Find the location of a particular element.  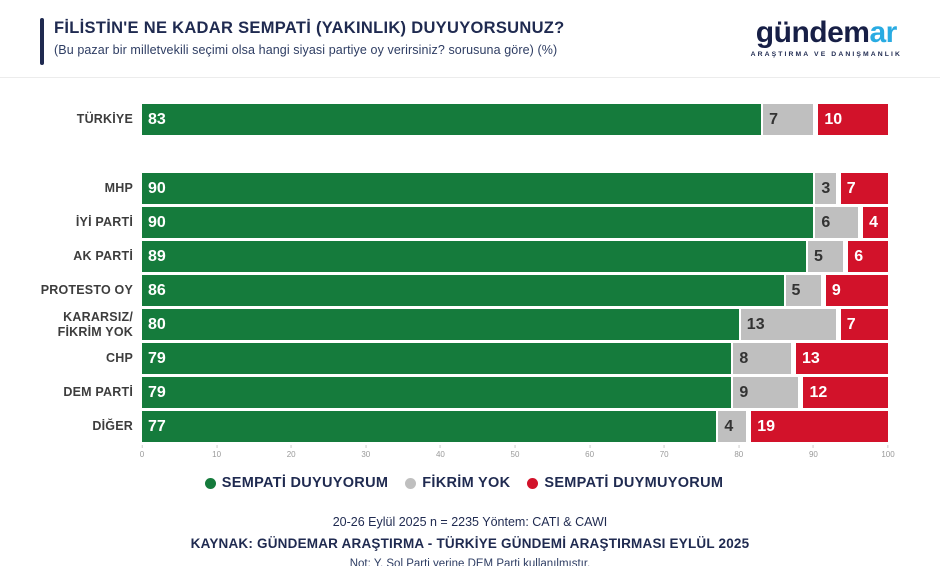

stacked-bar: 79 8 13 is located at coordinates (515, 358).